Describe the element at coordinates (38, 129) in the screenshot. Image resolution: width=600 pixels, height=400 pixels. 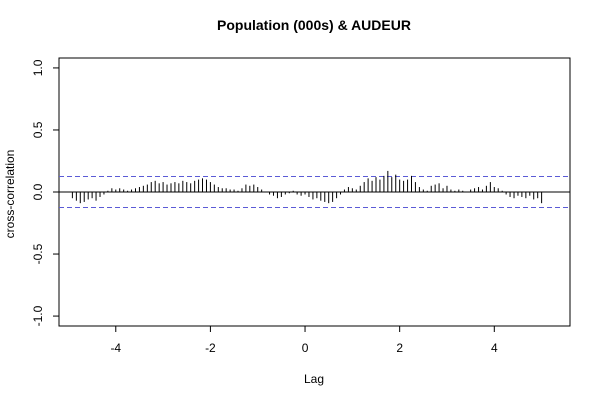
I see `y-tick-label: 0.5` at that location.